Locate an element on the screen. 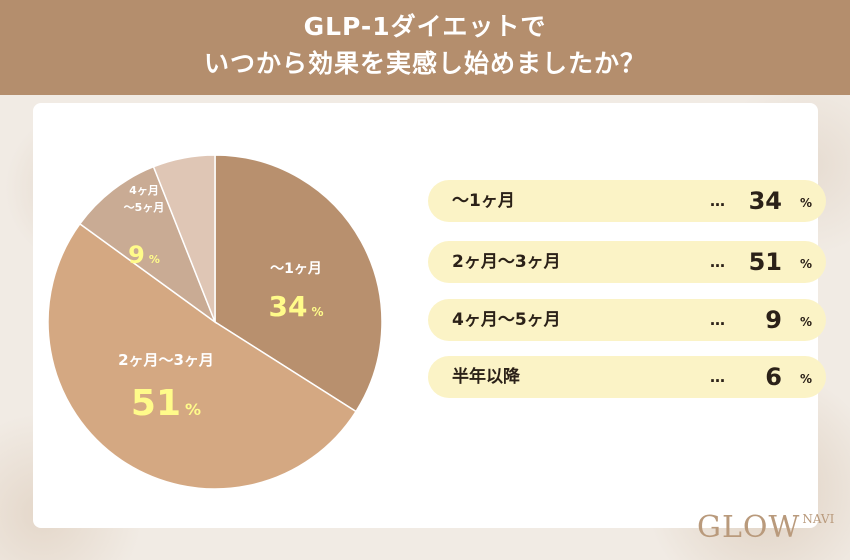 This screenshot has width=850, height=560. legend-label: 2ヶ月〜3ヶ月 is located at coordinates (506, 262).